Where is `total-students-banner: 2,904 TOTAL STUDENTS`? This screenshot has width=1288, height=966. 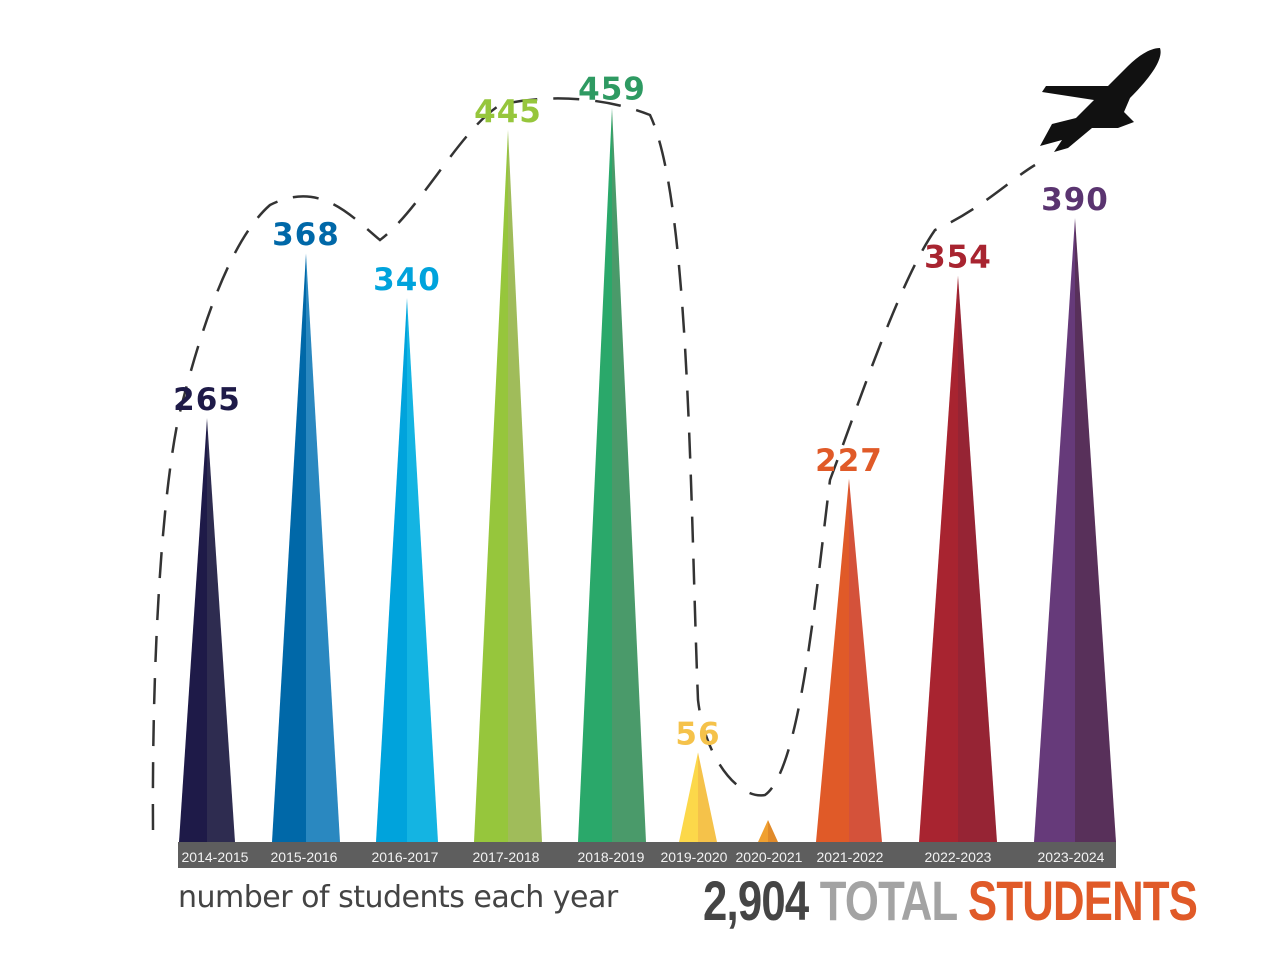 total-students-banner: 2,904 TOTAL STUDENTS is located at coordinates (950, 900).